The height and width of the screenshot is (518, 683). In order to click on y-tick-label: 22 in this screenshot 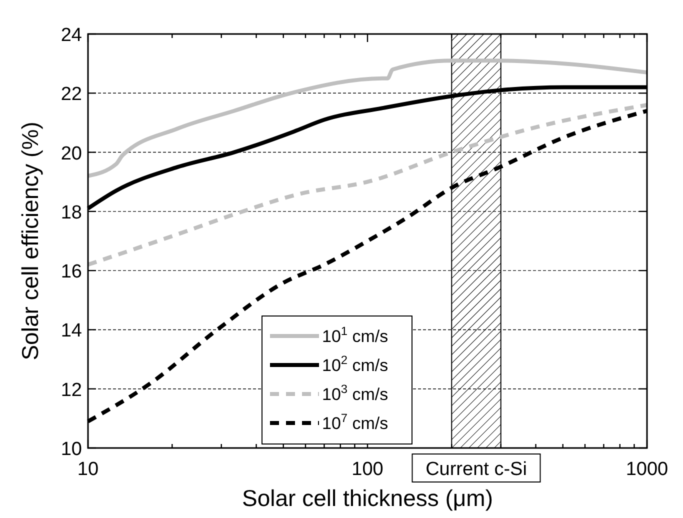, I will do `click(71, 95)`.